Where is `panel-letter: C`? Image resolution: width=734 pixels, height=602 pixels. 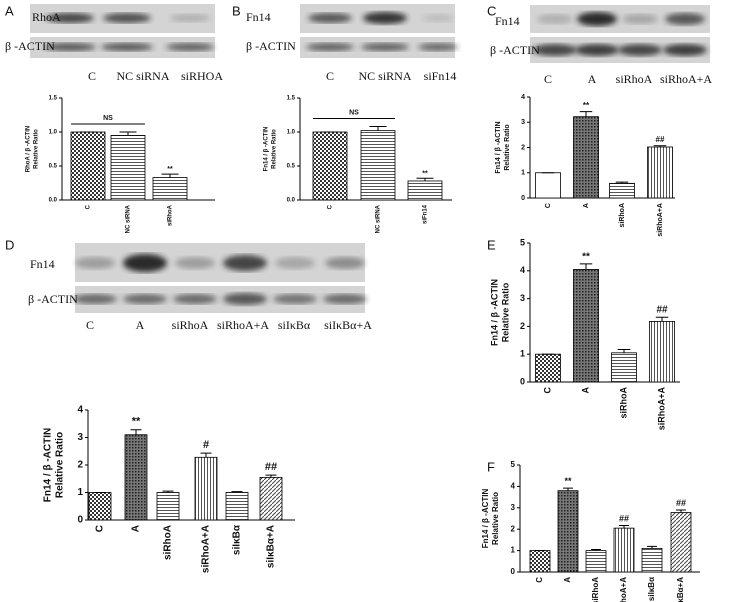
panel-letter: C is located at coordinates (491, 10).